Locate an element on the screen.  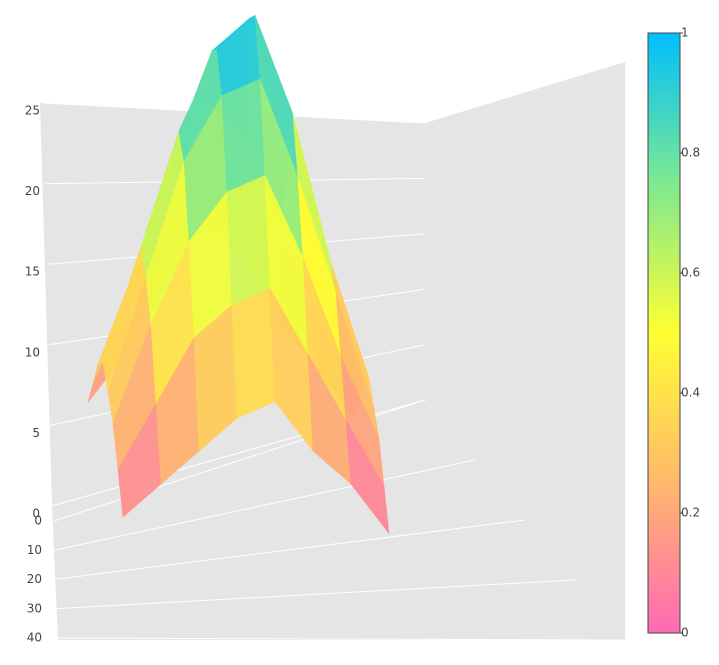
y-tick-label: 40 is located at coordinates (34, 638).